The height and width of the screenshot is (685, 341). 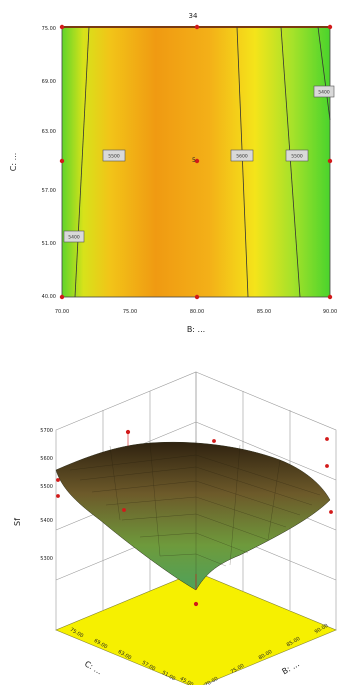 What do you see at coordinates (130, 312) in the screenshot?
I see `x-tick-label: 75.00` at bounding box center [130, 312].